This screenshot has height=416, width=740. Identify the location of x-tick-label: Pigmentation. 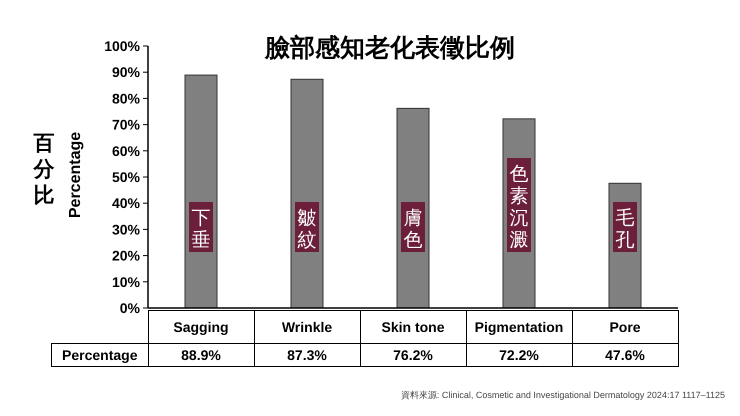
(519, 326).